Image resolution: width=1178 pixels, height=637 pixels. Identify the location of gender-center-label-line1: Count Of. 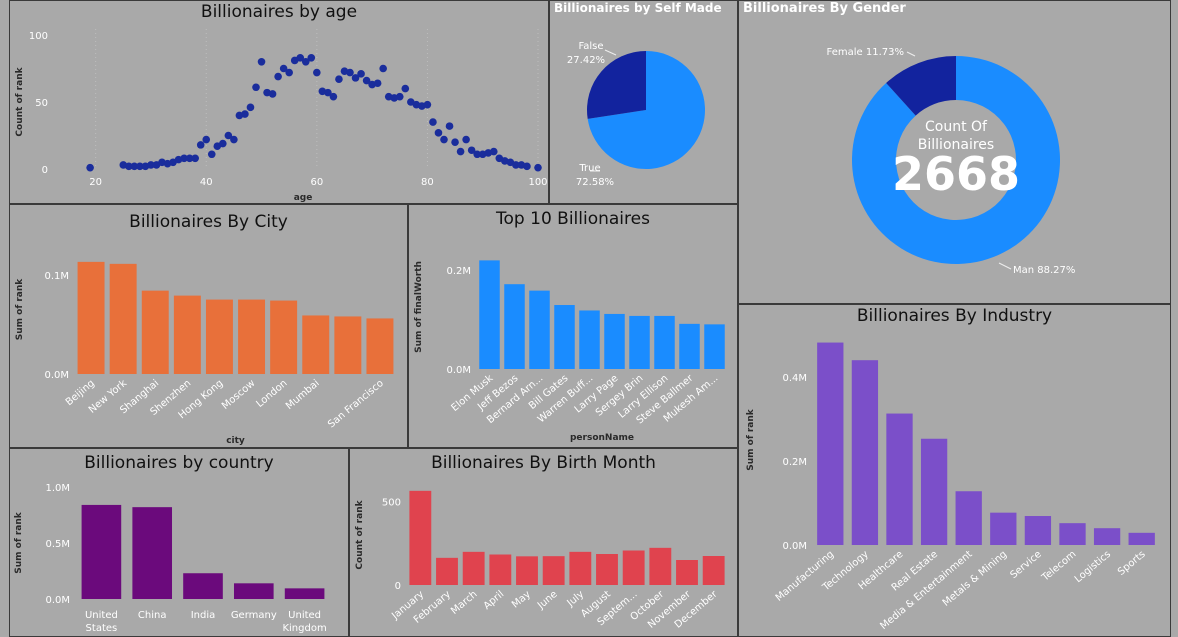
(956, 127).